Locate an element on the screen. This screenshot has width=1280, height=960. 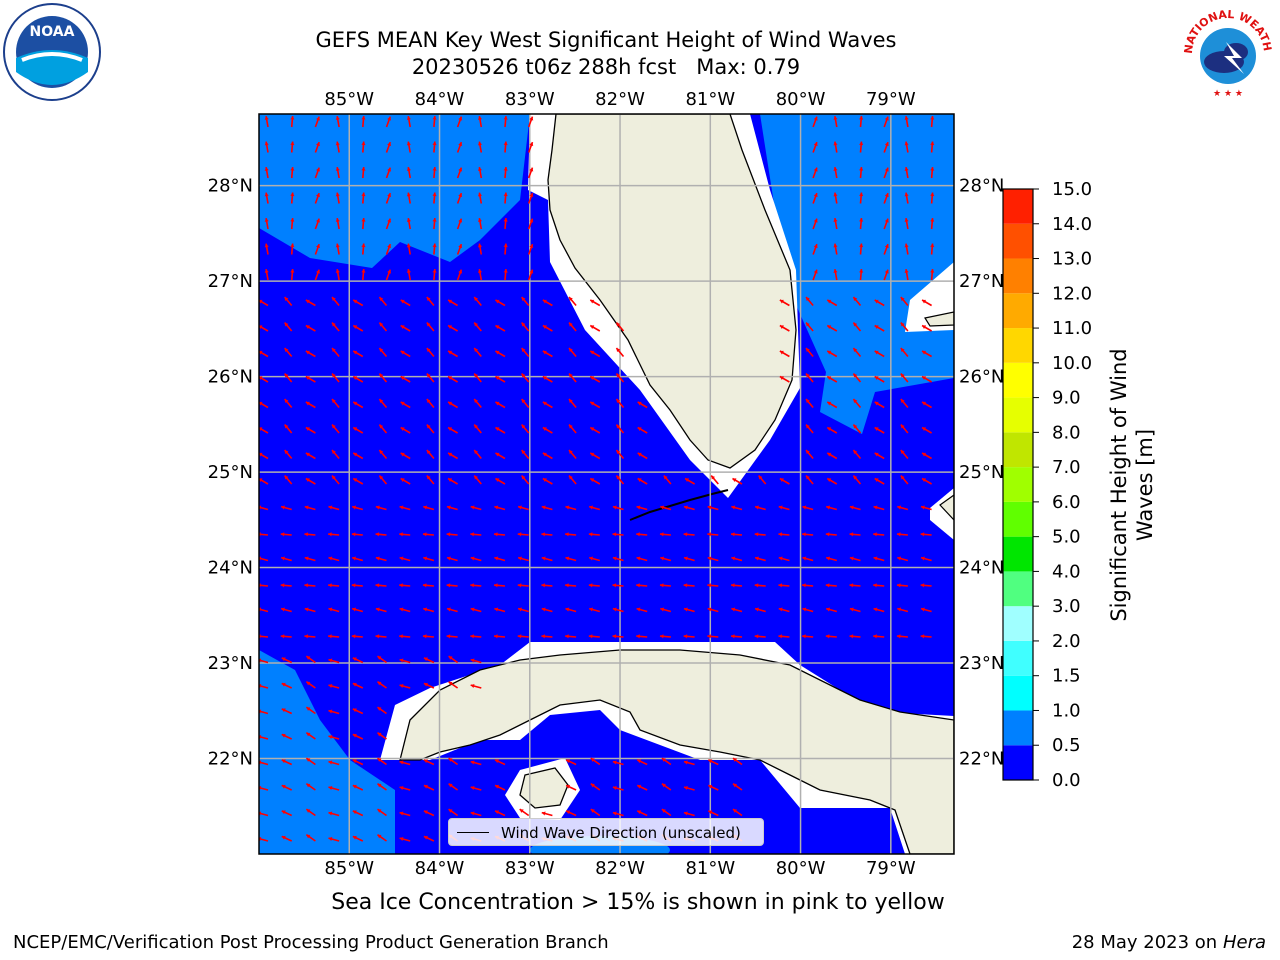
latitude-labels-right: 28°N 27°N 26°N 25°N 24°N 23°N 22°N is located at coordinates (981, 473).